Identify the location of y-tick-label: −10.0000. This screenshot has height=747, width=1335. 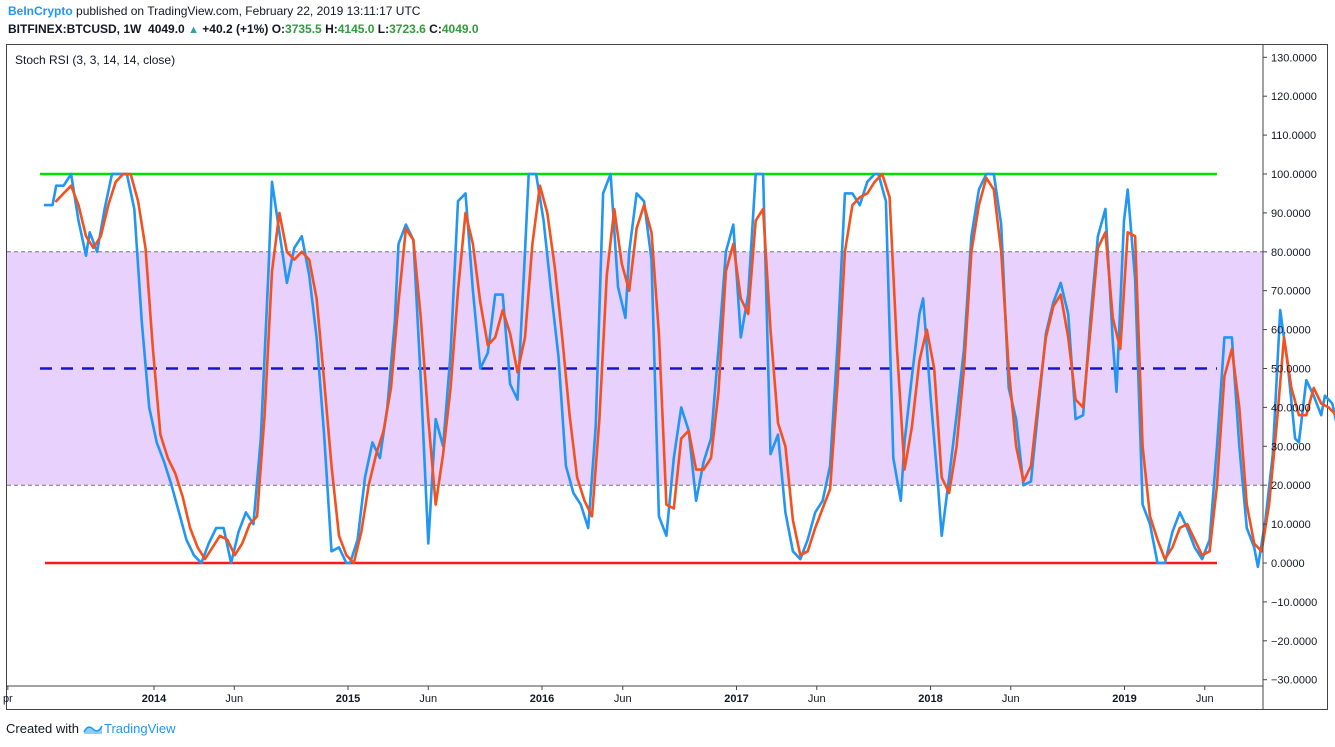
(1294, 603).